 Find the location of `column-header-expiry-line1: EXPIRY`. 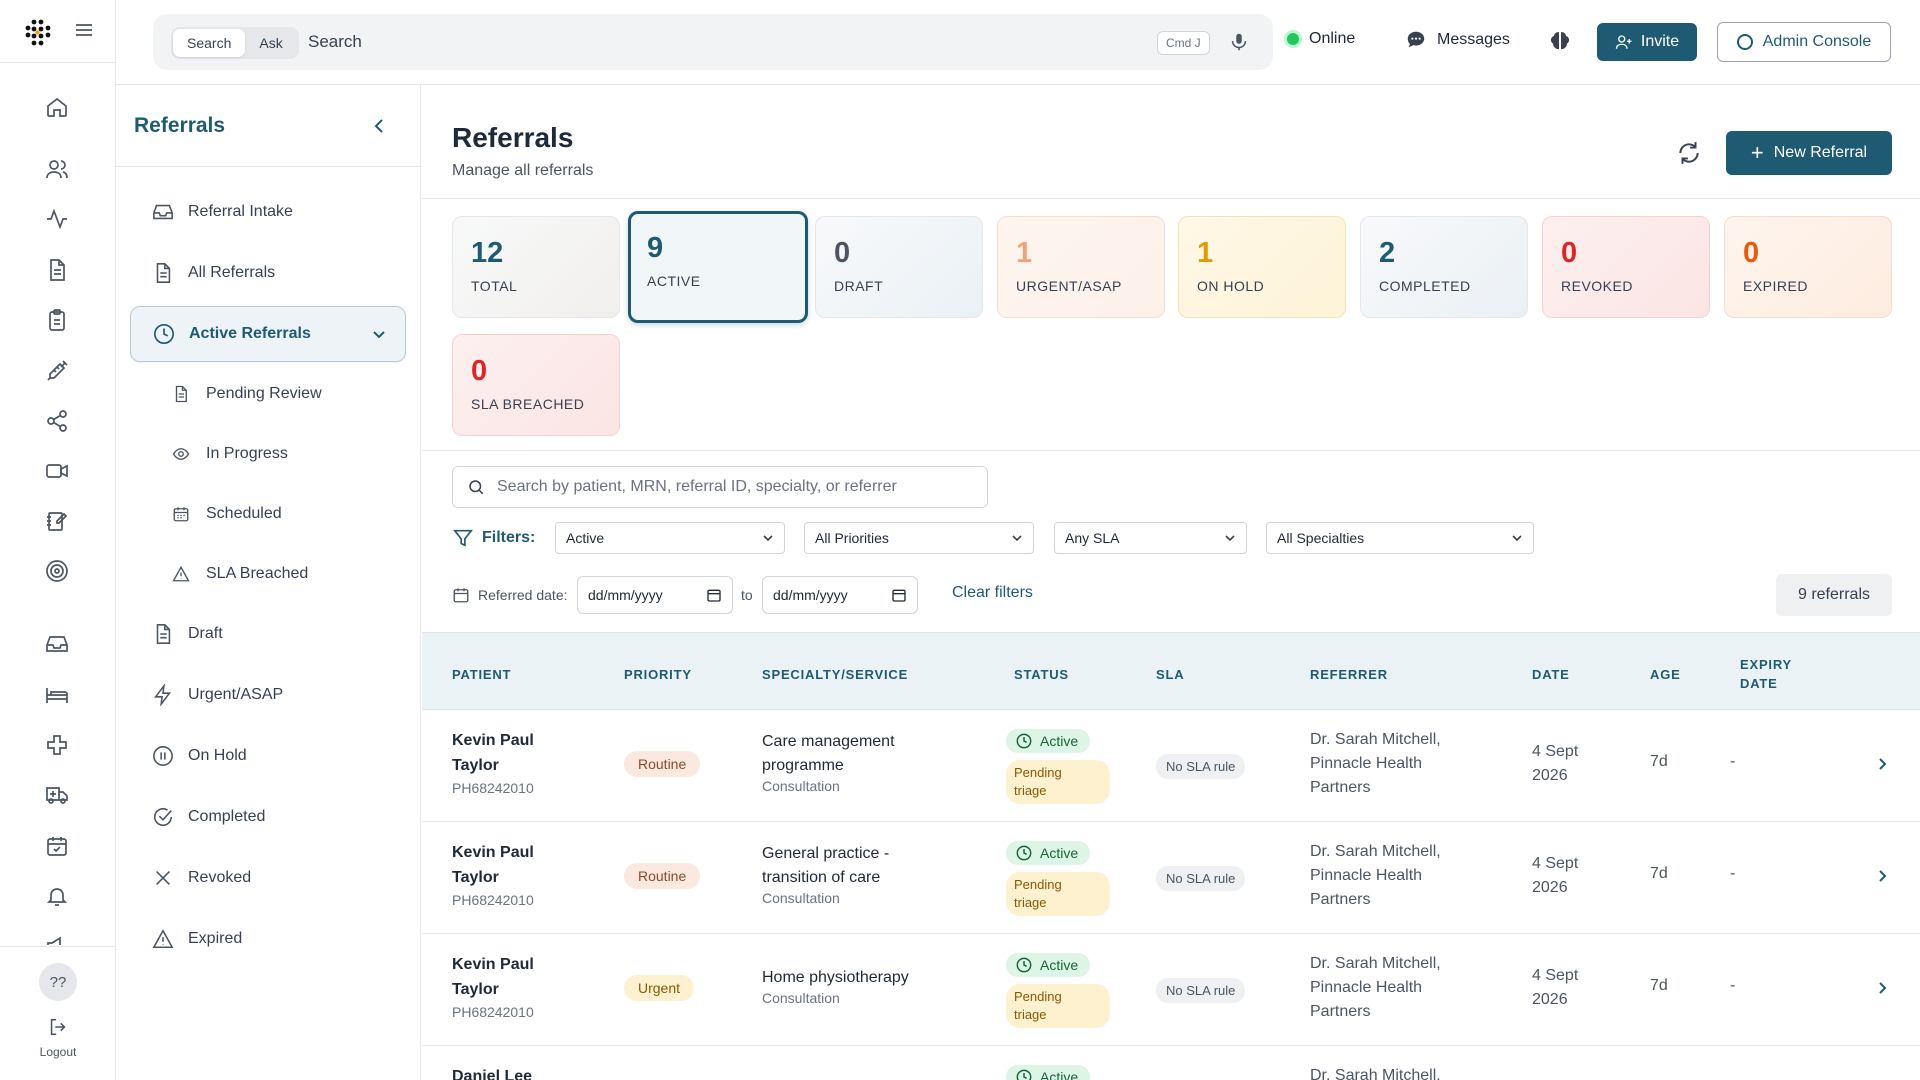

column-header-expiry-line1: EXPIRY is located at coordinates (1766, 664).